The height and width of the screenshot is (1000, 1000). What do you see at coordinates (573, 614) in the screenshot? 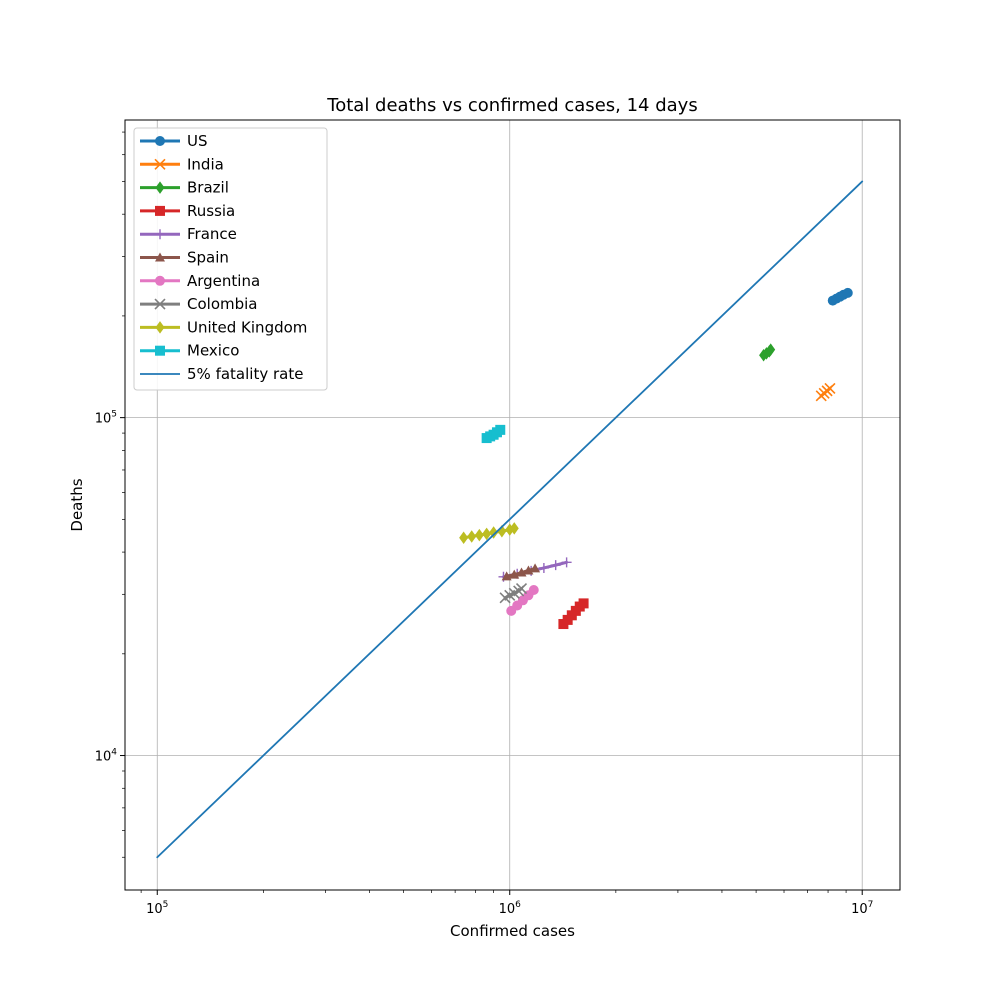
I see `series-russia` at bounding box center [573, 614].